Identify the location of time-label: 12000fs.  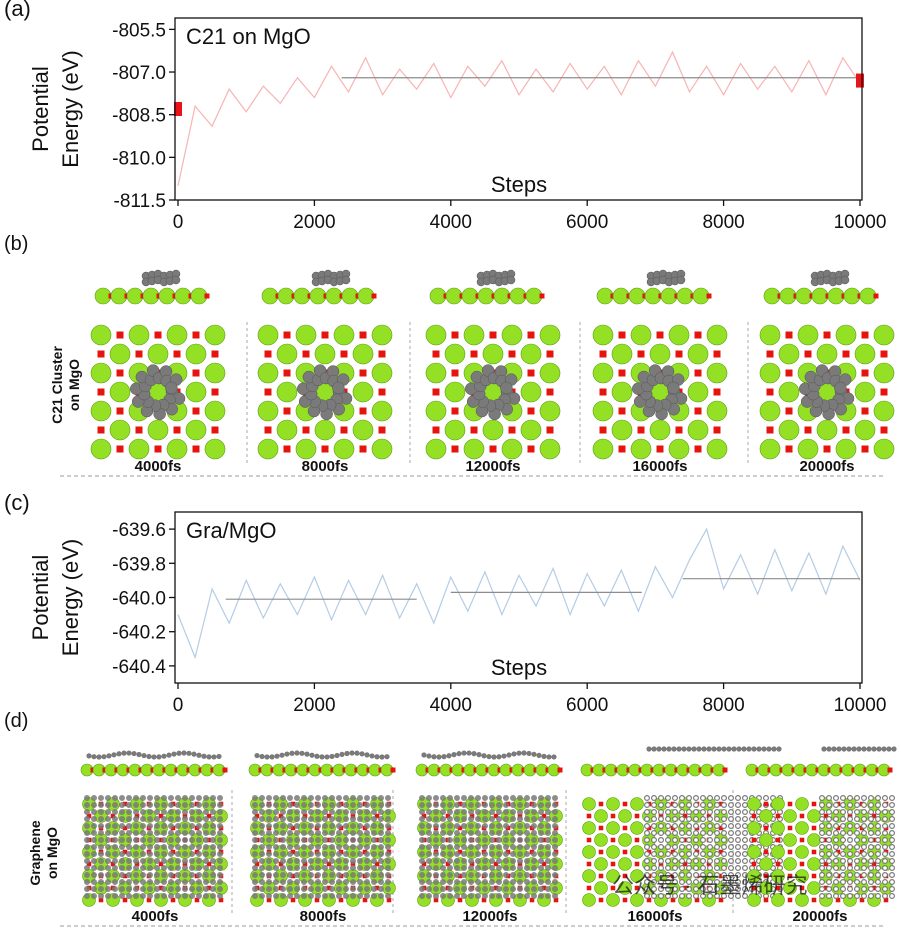
(489, 916).